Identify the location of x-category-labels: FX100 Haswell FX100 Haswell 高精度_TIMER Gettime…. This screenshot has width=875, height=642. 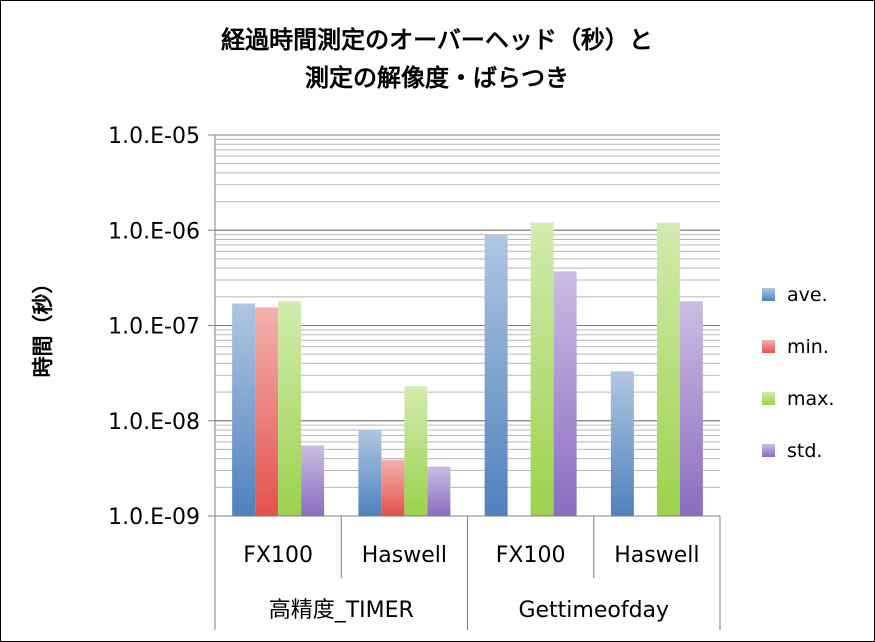
(471, 583).